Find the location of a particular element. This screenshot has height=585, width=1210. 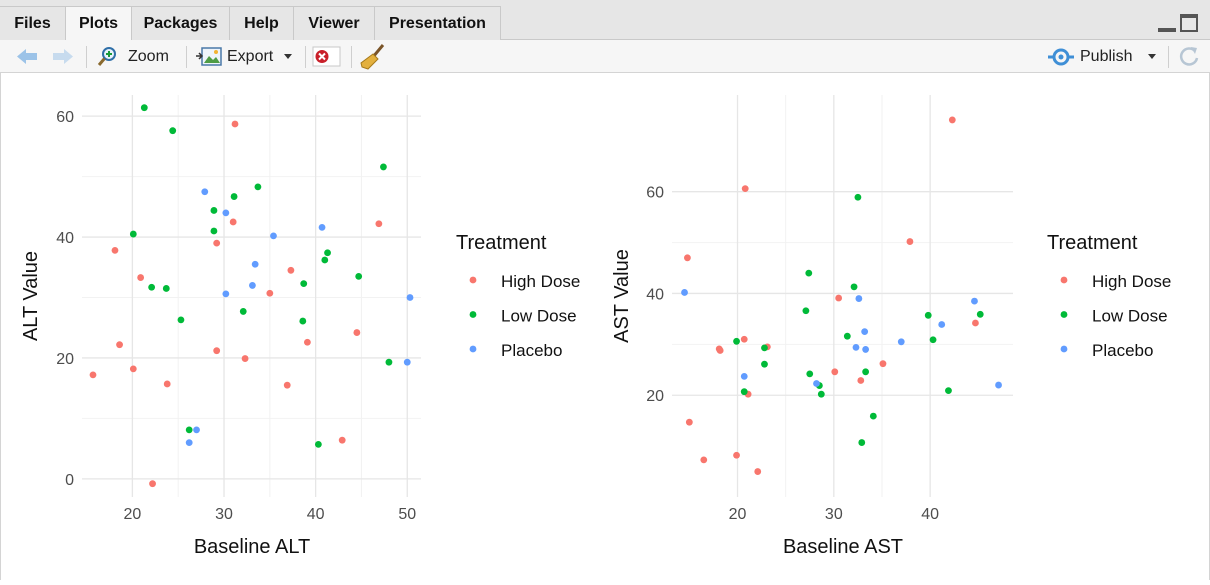

refresh-icon is located at coordinates (1189, 56).